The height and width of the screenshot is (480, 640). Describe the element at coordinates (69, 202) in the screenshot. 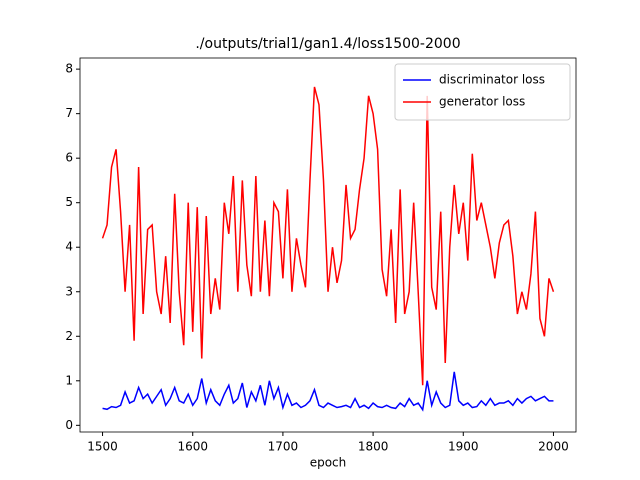

I see `y-tick-label: 5` at that location.